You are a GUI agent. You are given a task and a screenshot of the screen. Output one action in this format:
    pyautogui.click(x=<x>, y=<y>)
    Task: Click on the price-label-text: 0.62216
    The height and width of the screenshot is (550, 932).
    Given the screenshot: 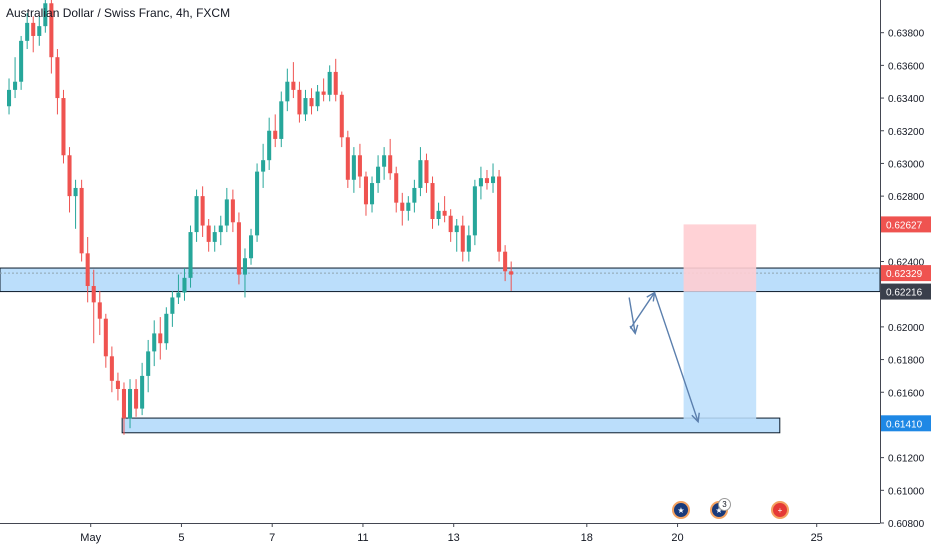 What is the action you would take?
    pyautogui.click(x=904, y=293)
    